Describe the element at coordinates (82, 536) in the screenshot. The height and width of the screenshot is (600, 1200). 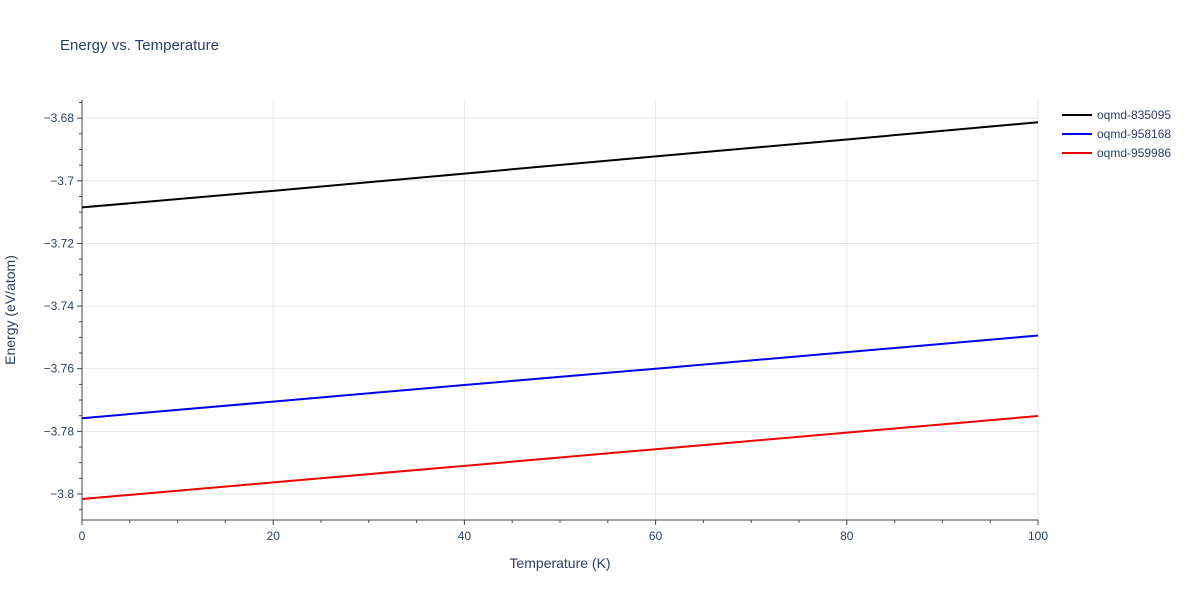
I see `x-tick-label: 0` at that location.